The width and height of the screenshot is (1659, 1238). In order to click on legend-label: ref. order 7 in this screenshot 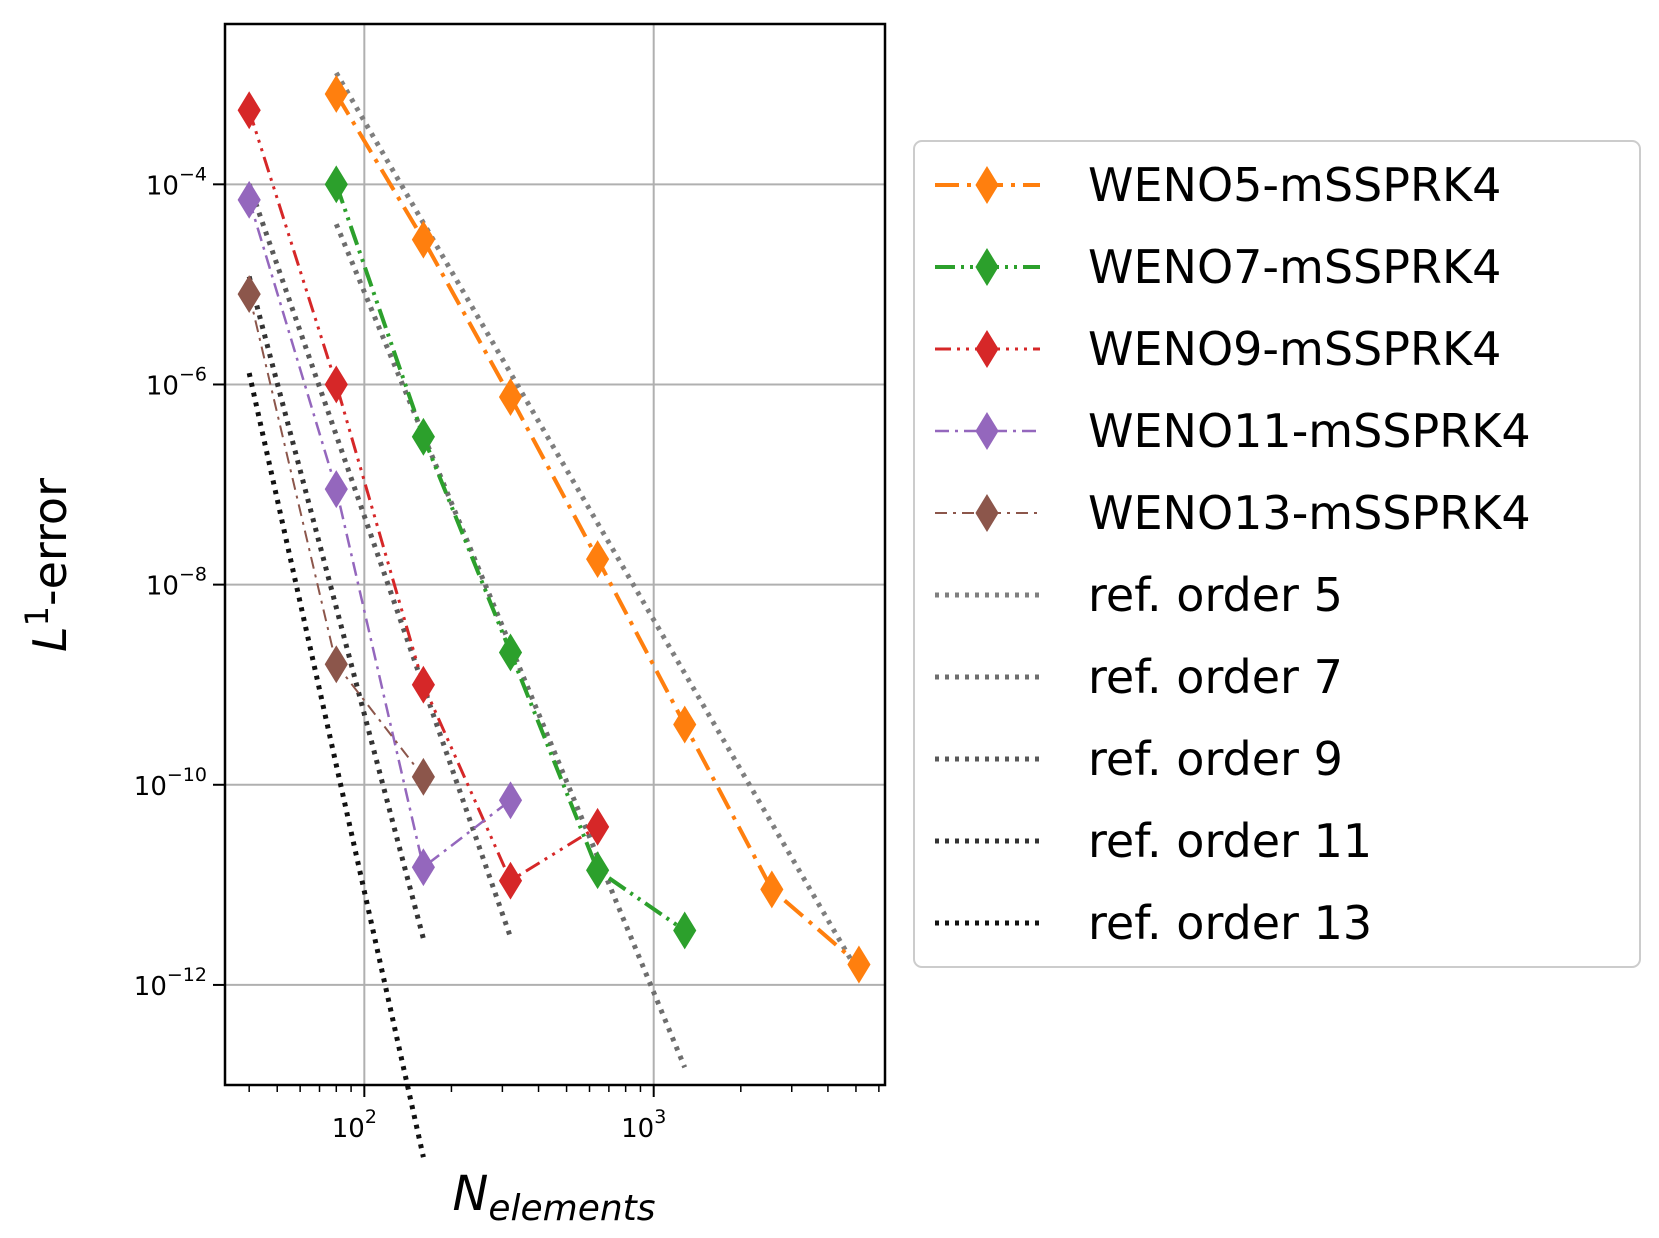, I will do `click(1215, 677)`.